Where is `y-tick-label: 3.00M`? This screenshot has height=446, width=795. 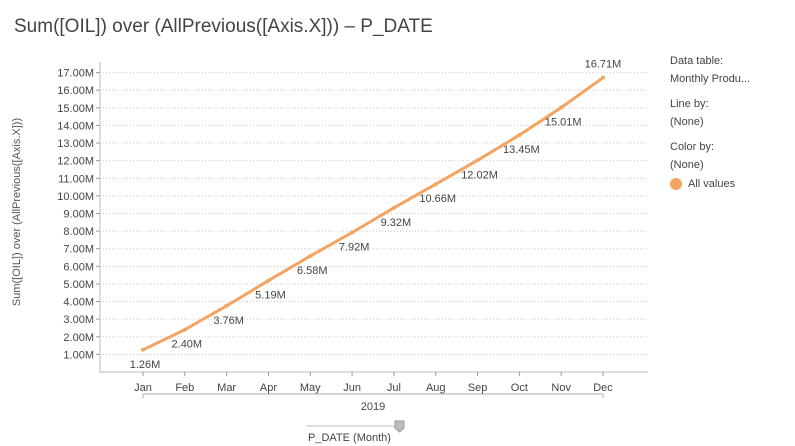 y-tick-label: 3.00M is located at coordinates (78, 320).